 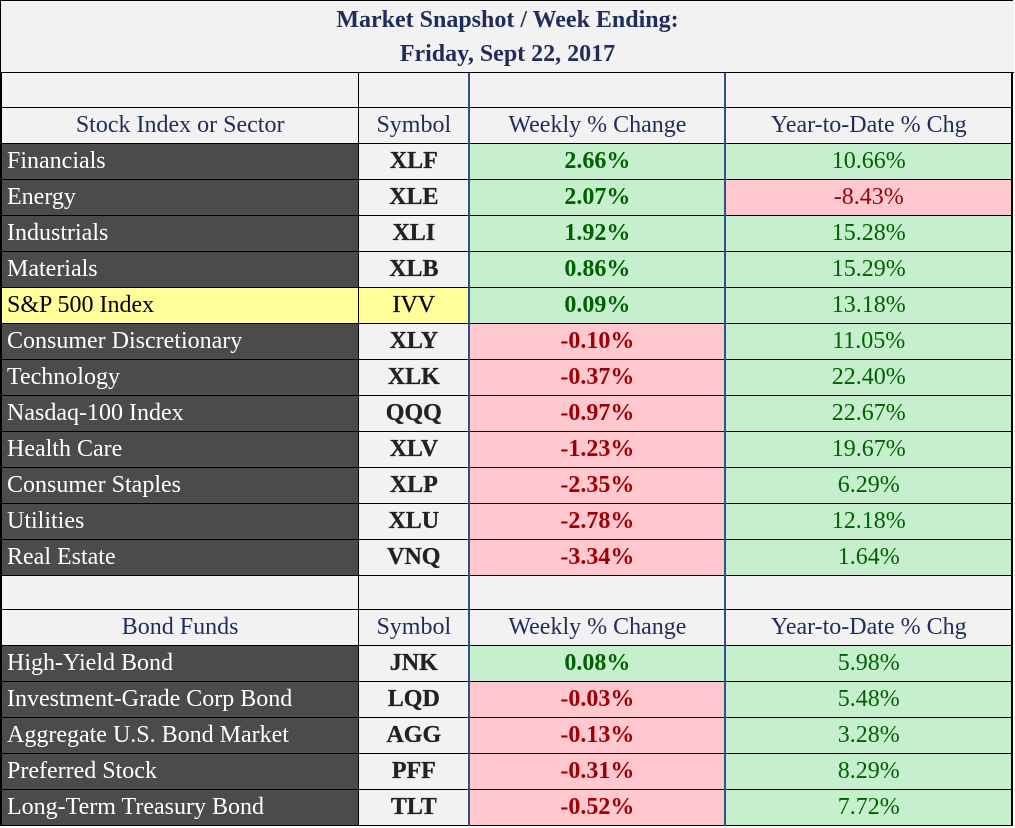 I want to click on row-symbol: XLP, so click(x=414, y=485).